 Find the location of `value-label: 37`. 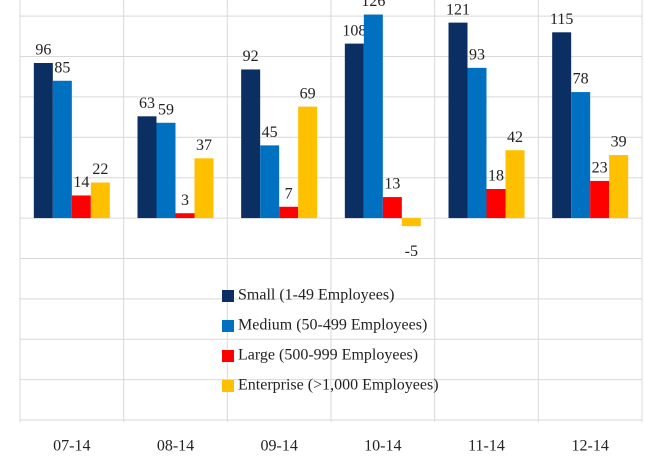

value-label: 37 is located at coordinates (204, 145).